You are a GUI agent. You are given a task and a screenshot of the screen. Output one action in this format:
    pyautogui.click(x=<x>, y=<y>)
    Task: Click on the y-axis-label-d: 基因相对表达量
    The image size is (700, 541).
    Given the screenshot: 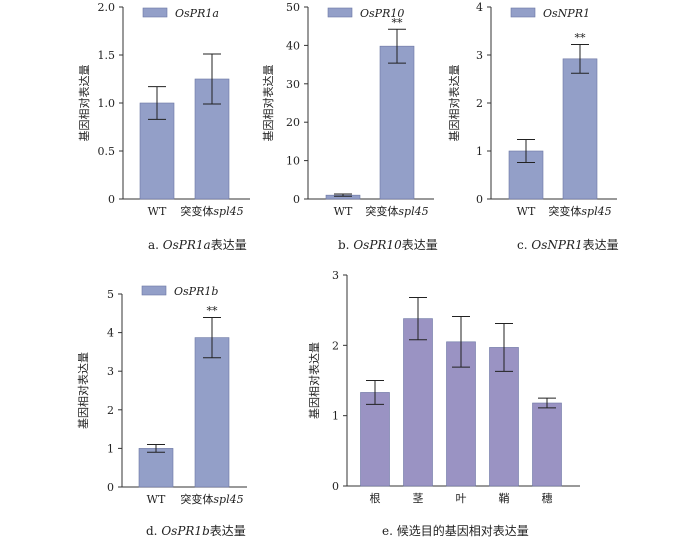 What is the action you would take?
    pyautogui.click(x=83, y=390)
    